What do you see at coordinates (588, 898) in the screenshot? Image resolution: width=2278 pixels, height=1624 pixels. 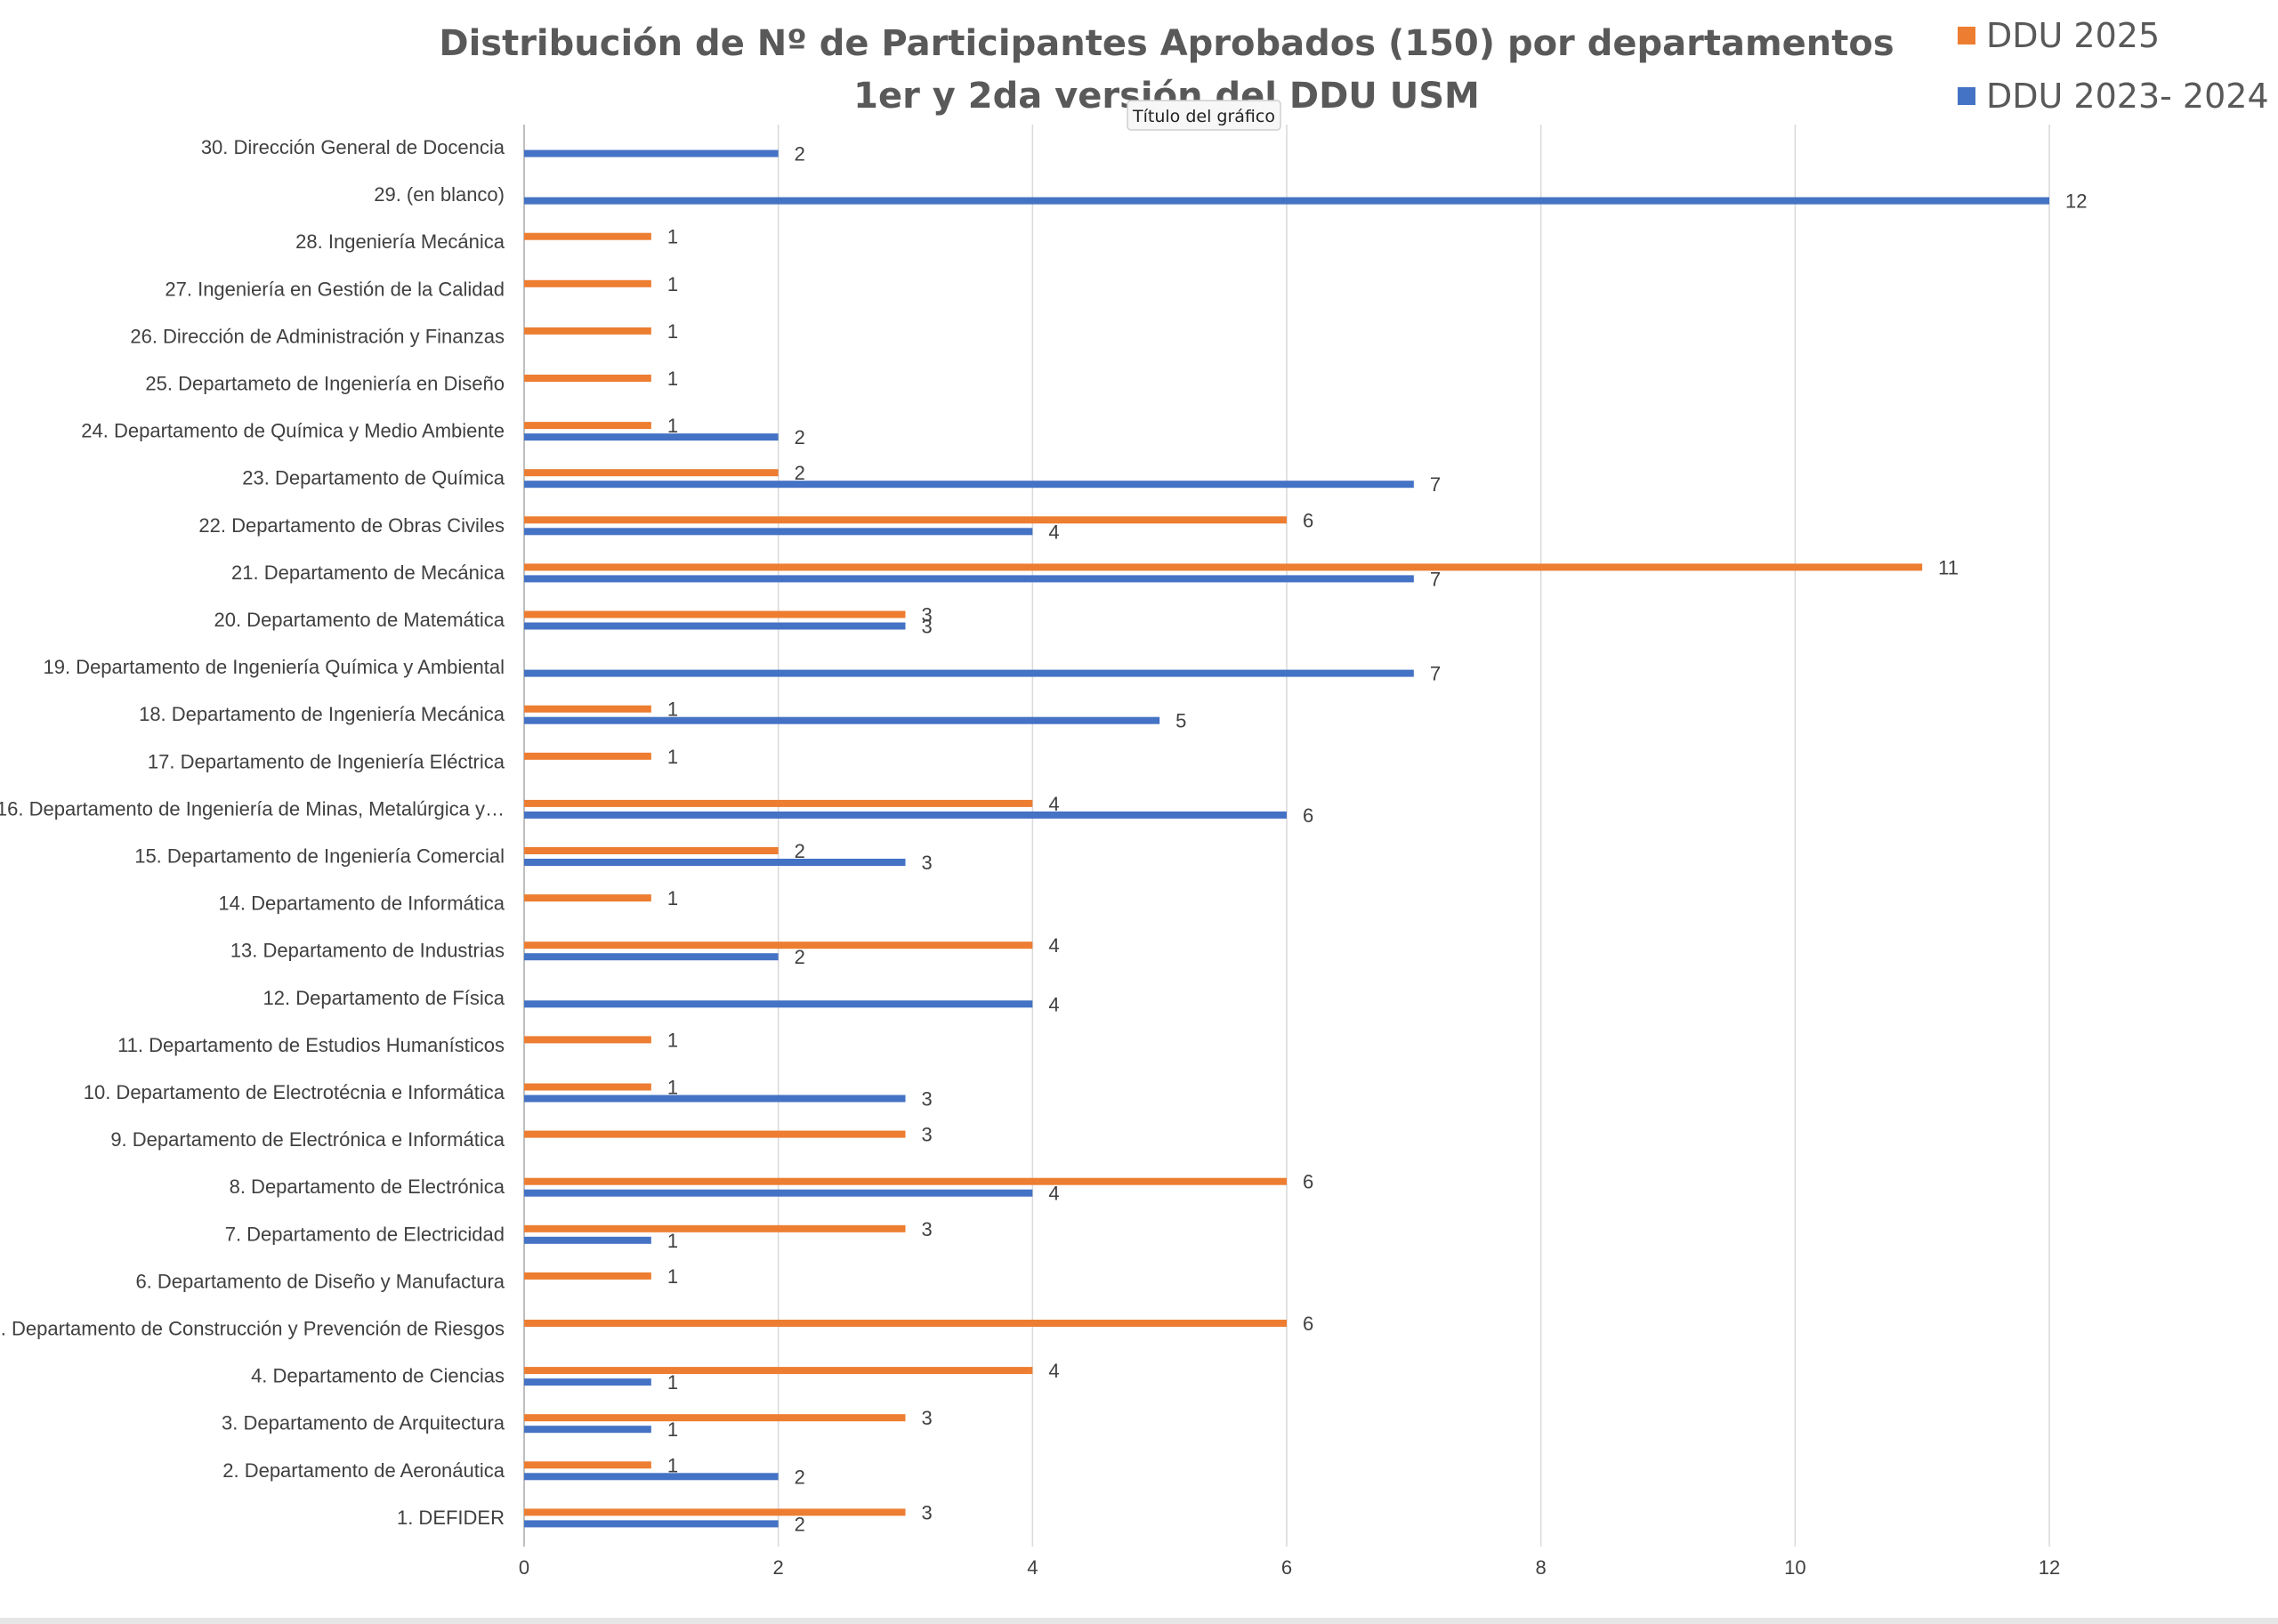 I see `bar-ddu-2025-14-departamento-de-informatica` at bounding box center [588, 898].